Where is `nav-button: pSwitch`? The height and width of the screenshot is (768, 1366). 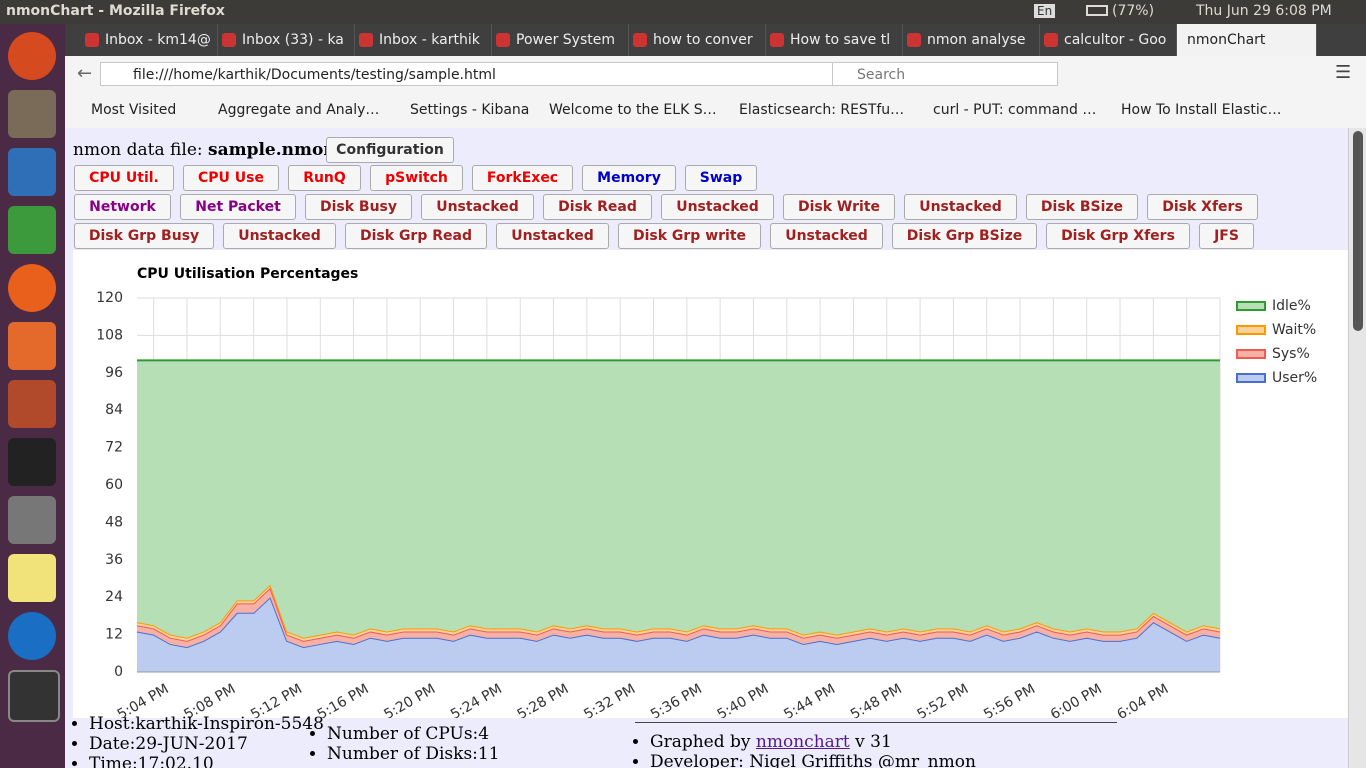
nav-button: pSwitch is located at coordinates (416, 178).